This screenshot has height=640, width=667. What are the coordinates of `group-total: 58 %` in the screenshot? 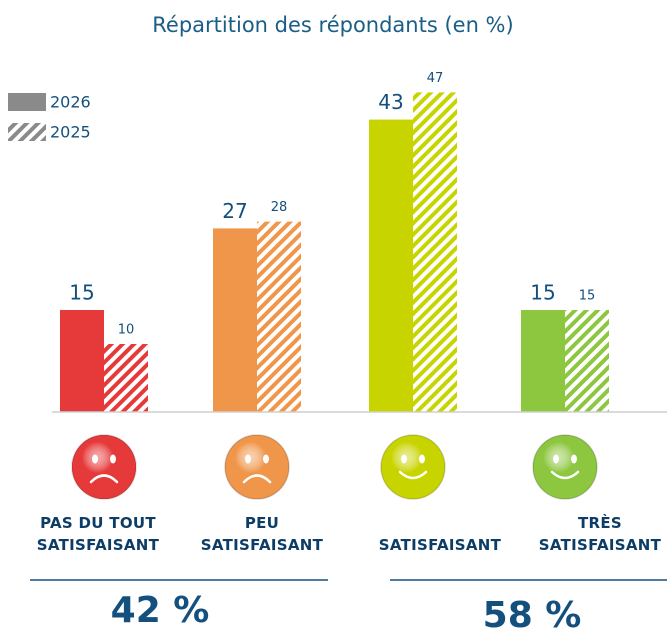 It's located at (532, 615).